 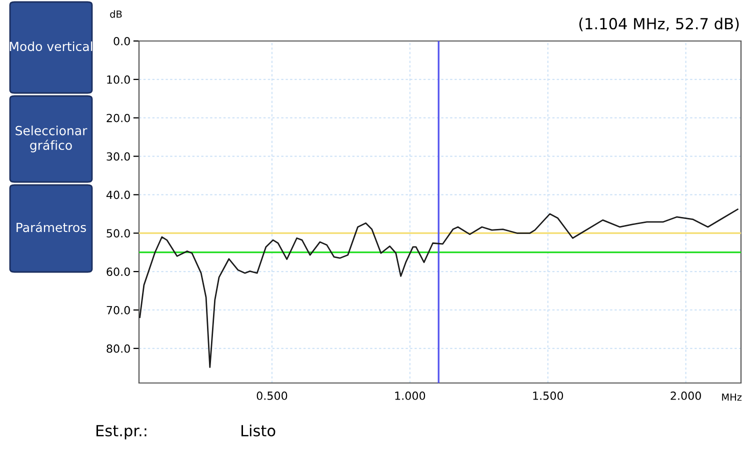 I want to click on x-tick-label: 1.500, so click(x=548, y=396).